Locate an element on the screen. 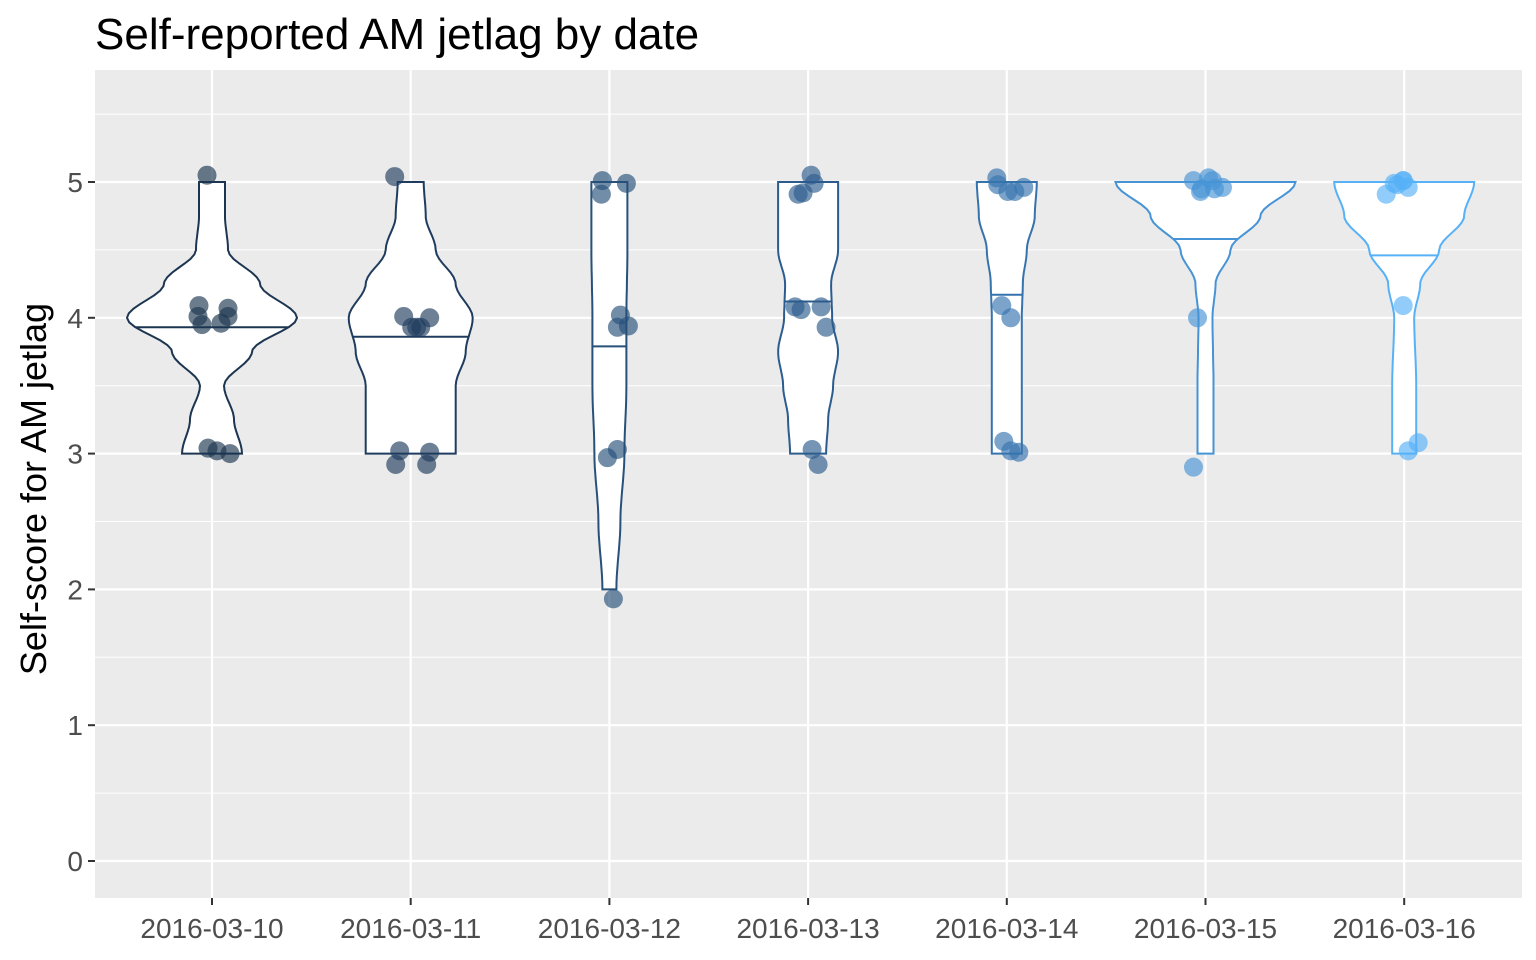  x-tick-label: 2016-03-15 is located at coordinates (1205, 928).